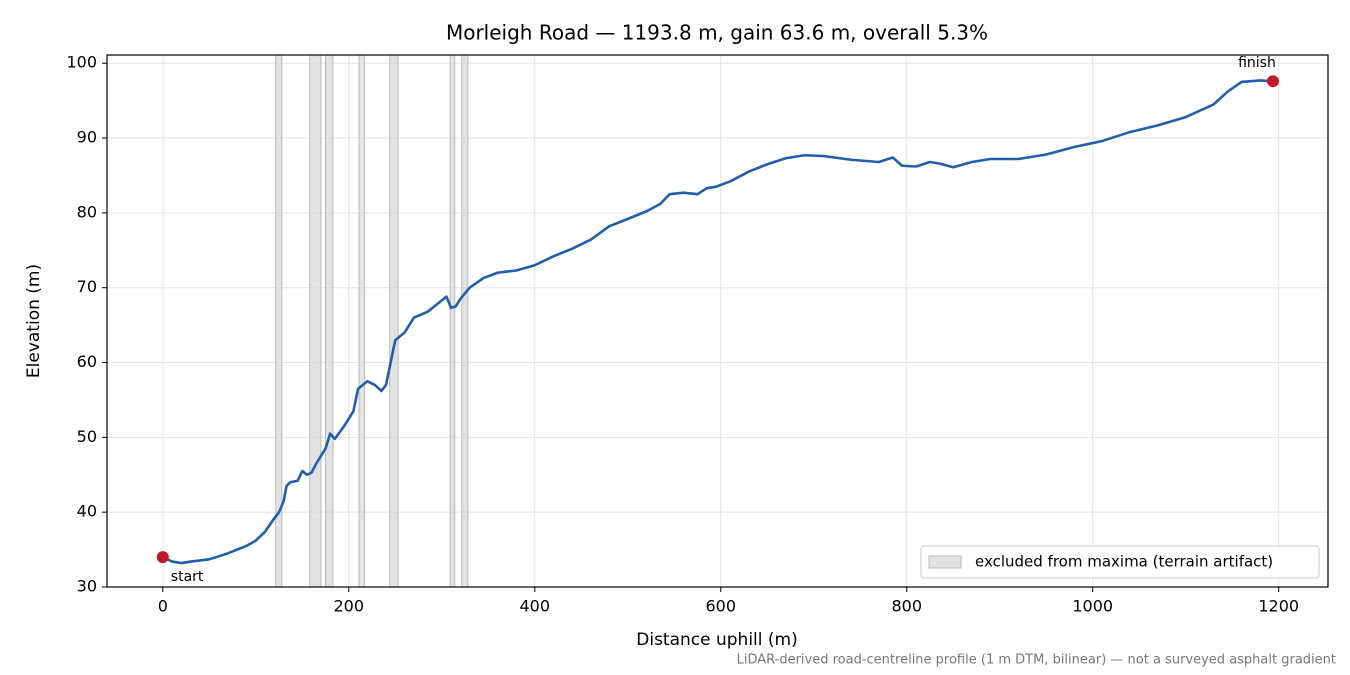 The height and width of the screenshot is (675, 1350). What do you see at coordinates (87, 211) in the screenshot?
I see `y-tick-label: 80` at bounding box center [87, 211].